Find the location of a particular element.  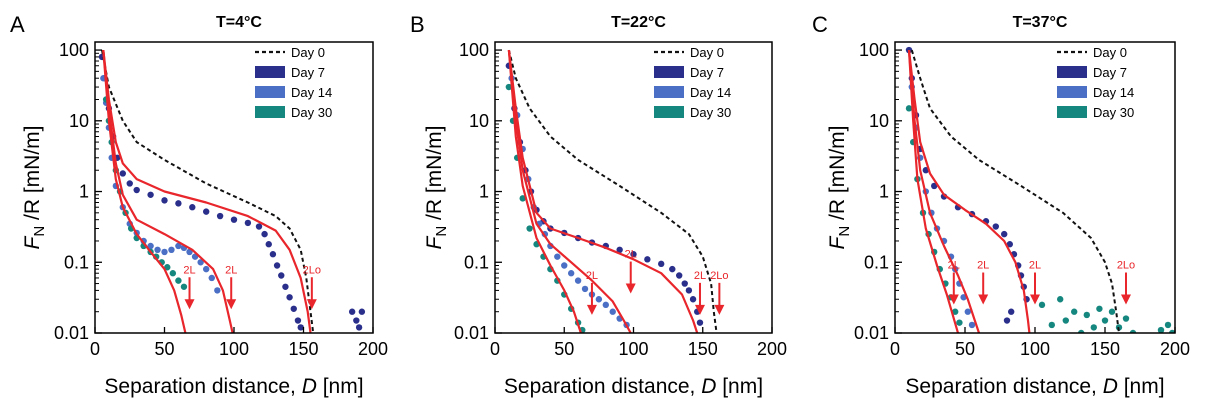

y-tick-label: 0.01 is located at coordinates (871, 333).